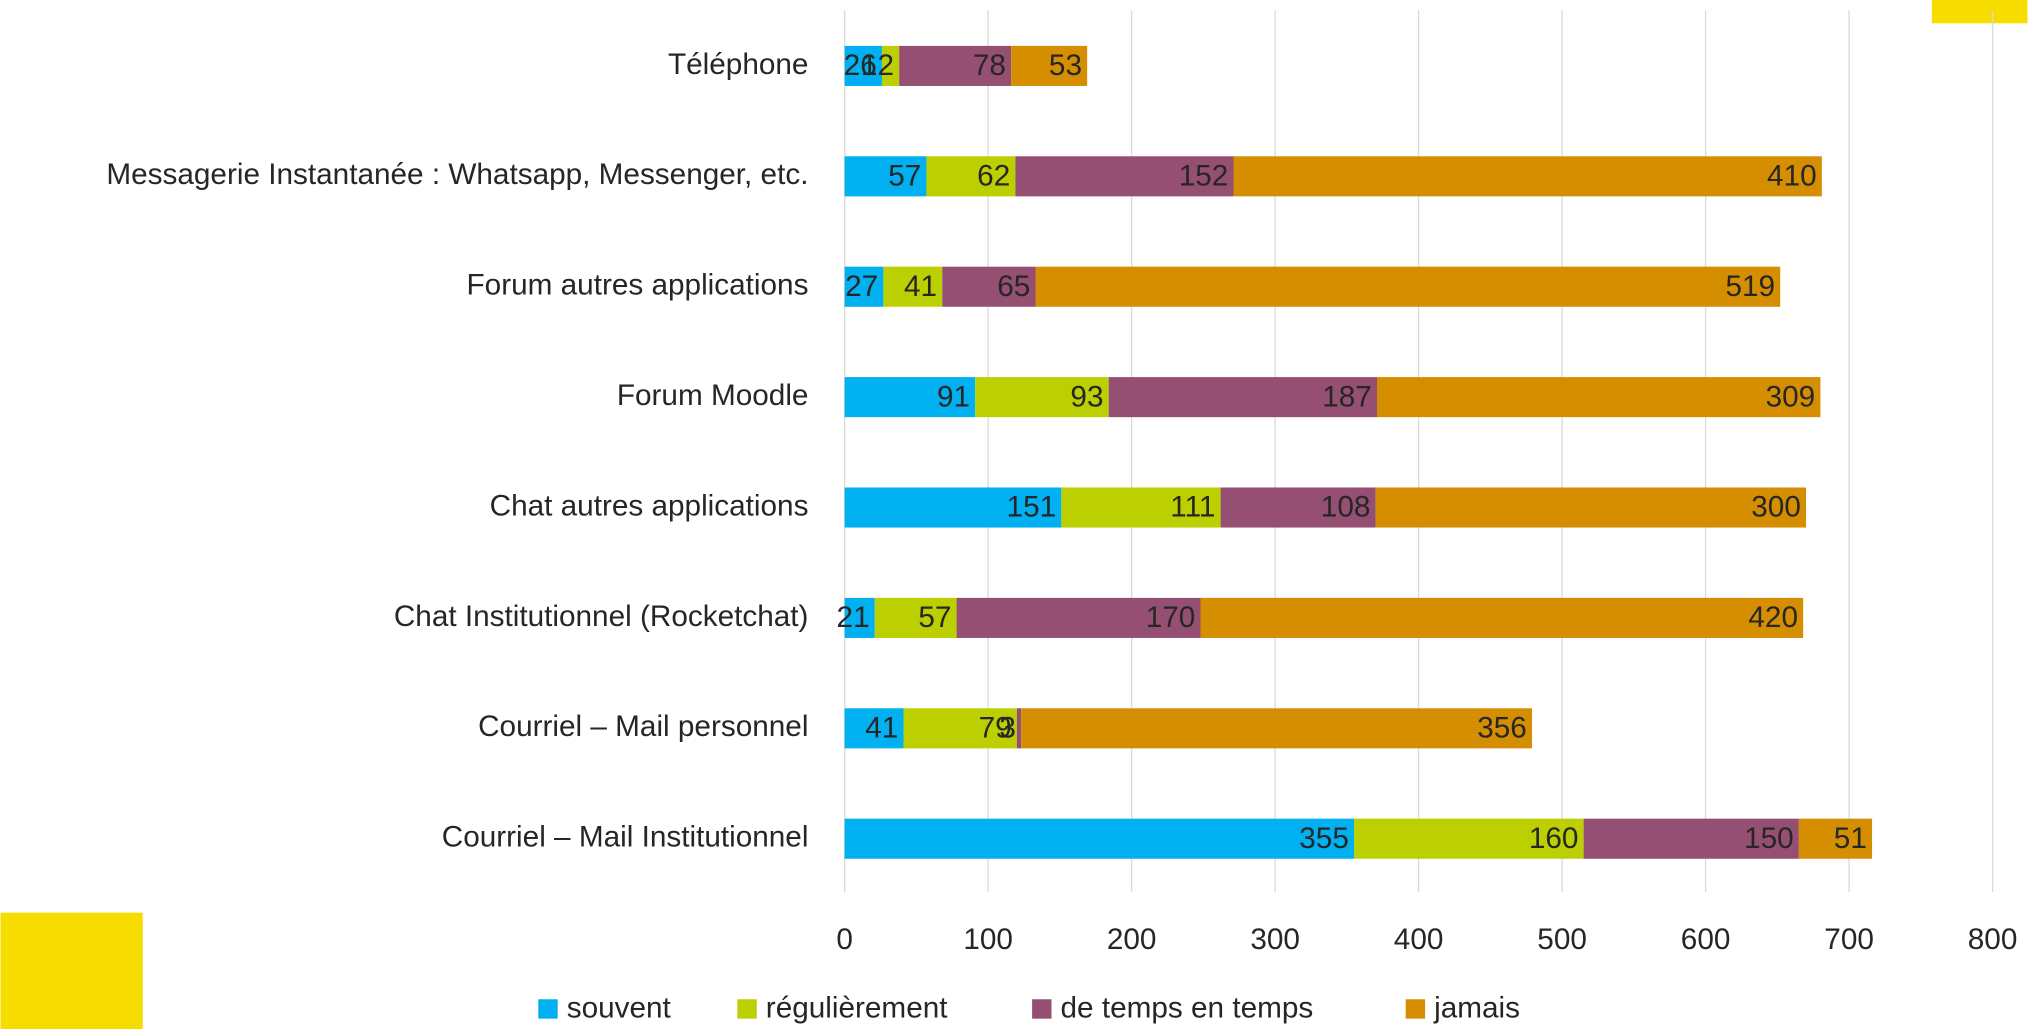  Describe the element at coordinates (1750, 286) in the screenshot. I see `data-label: 519` at that location.